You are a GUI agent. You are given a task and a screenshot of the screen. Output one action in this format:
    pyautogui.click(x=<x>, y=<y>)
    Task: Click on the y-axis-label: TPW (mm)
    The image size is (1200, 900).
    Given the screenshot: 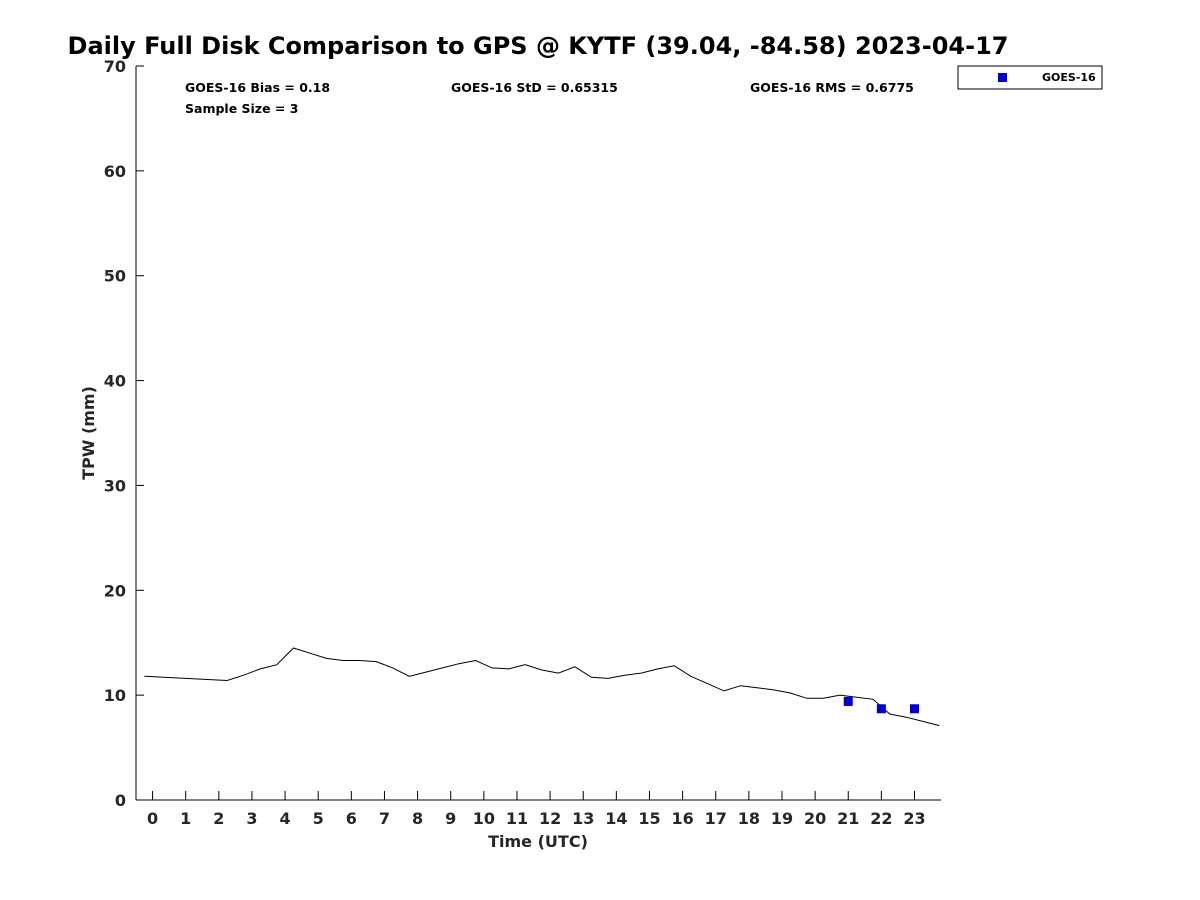 What is the action you would take?
    pyautogui.click(x=88, y=433)
    